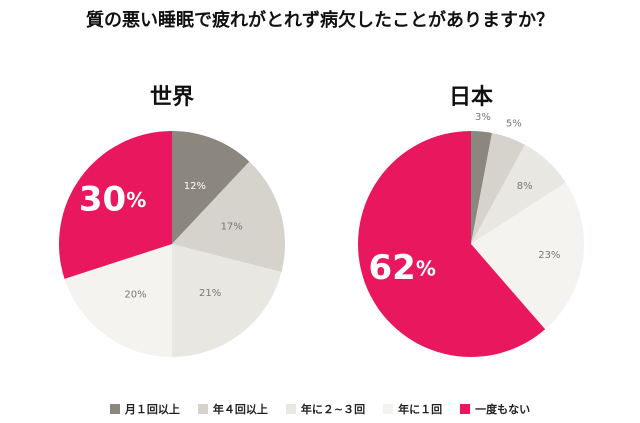 This screenshot has height=423, width=640. I want to click on pie-title: 日本, so click(471, 97).